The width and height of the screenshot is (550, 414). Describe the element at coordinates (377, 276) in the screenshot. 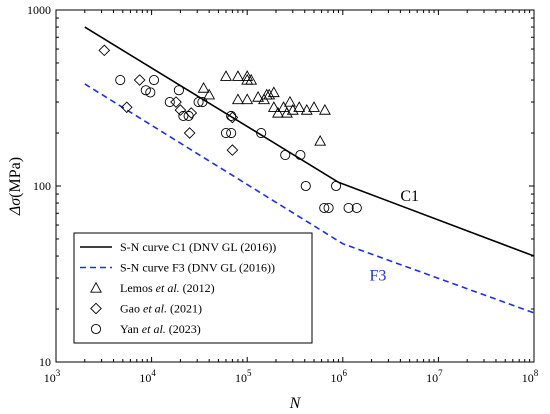

I see `curve-label-f3: F3` at that location.